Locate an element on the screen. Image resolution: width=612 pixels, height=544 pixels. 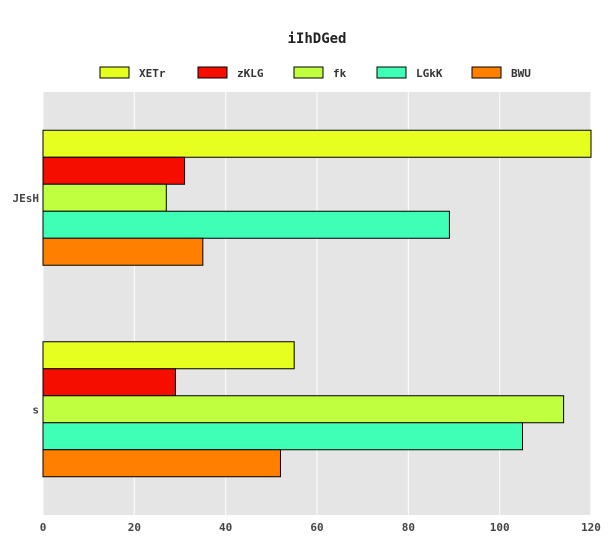
x-tick-label: 80 is located at coordinates (408, 527).